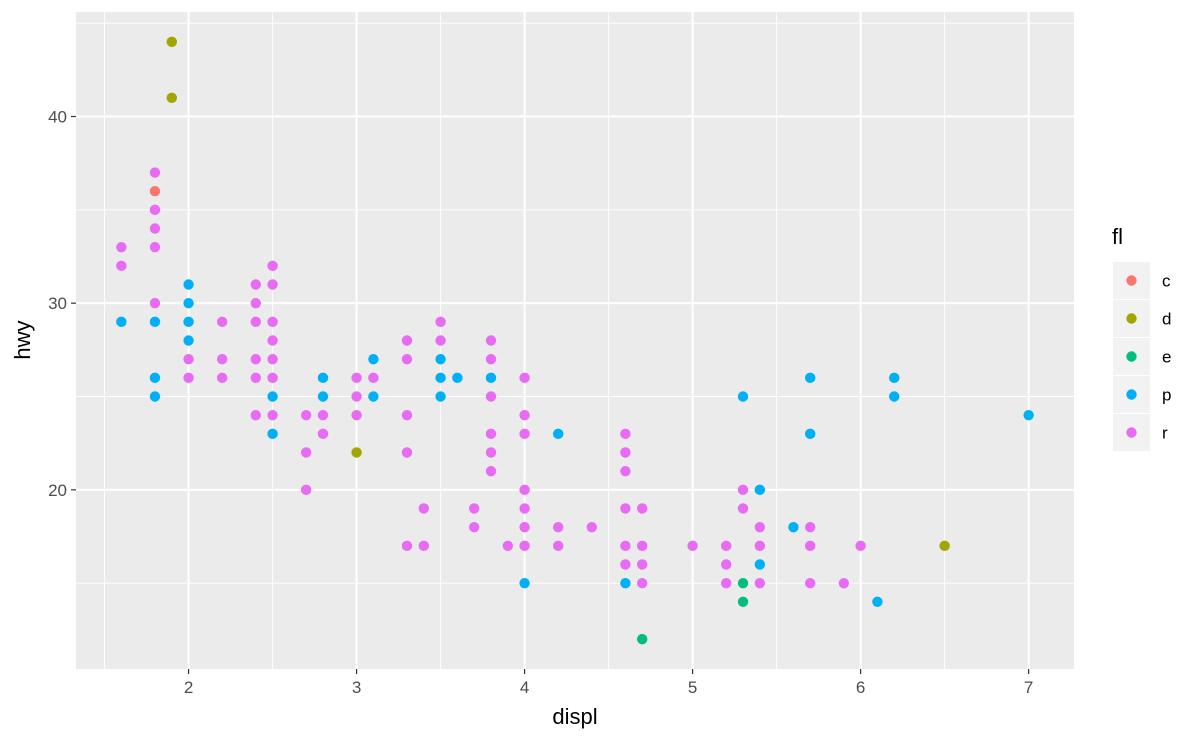  What do you see at coordinates (57, 117) in the screenshot?
I see `y-tick-label: 40` at bounding box center [57, 117].